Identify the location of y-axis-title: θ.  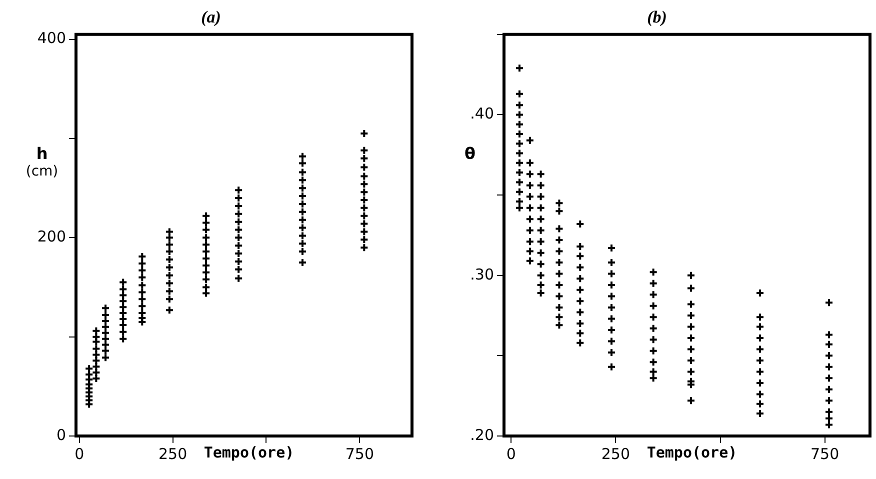
(470, 154).